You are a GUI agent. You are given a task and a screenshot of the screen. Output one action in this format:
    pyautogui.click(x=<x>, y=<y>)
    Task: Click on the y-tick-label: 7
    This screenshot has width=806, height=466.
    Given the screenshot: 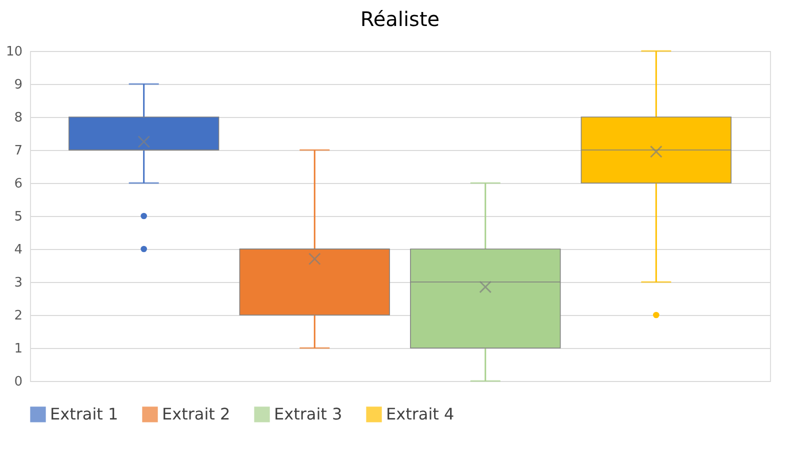 What is the action you would take?
    pyautogui.click(x=18, y=151)
    